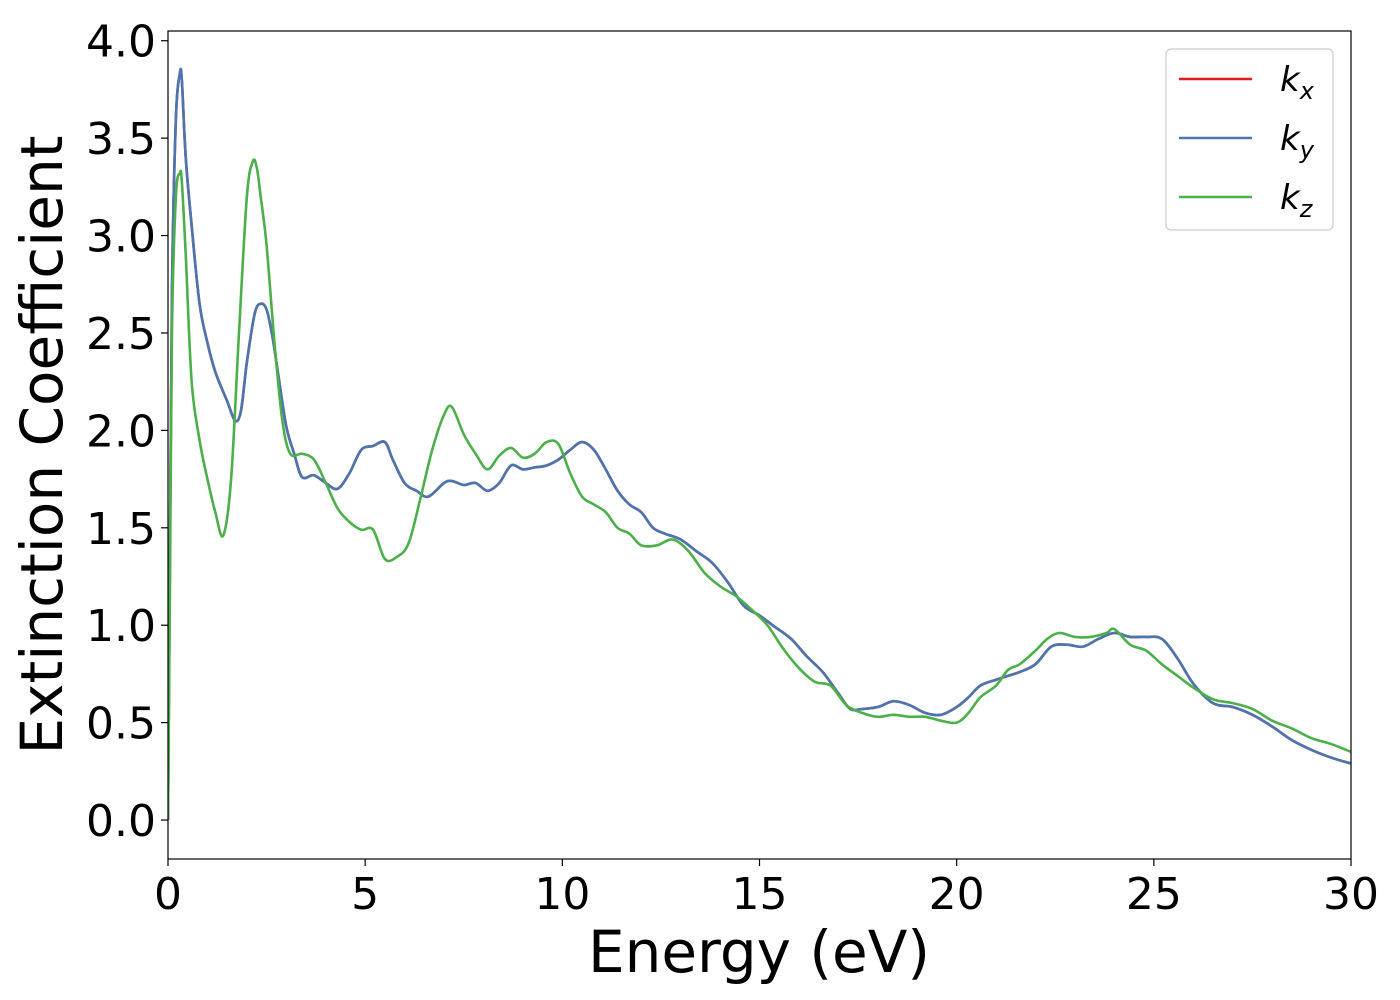 This screenshot has width=1400, height=1000. I want to click on y-tick-label: 4.0, so click(121, 42).